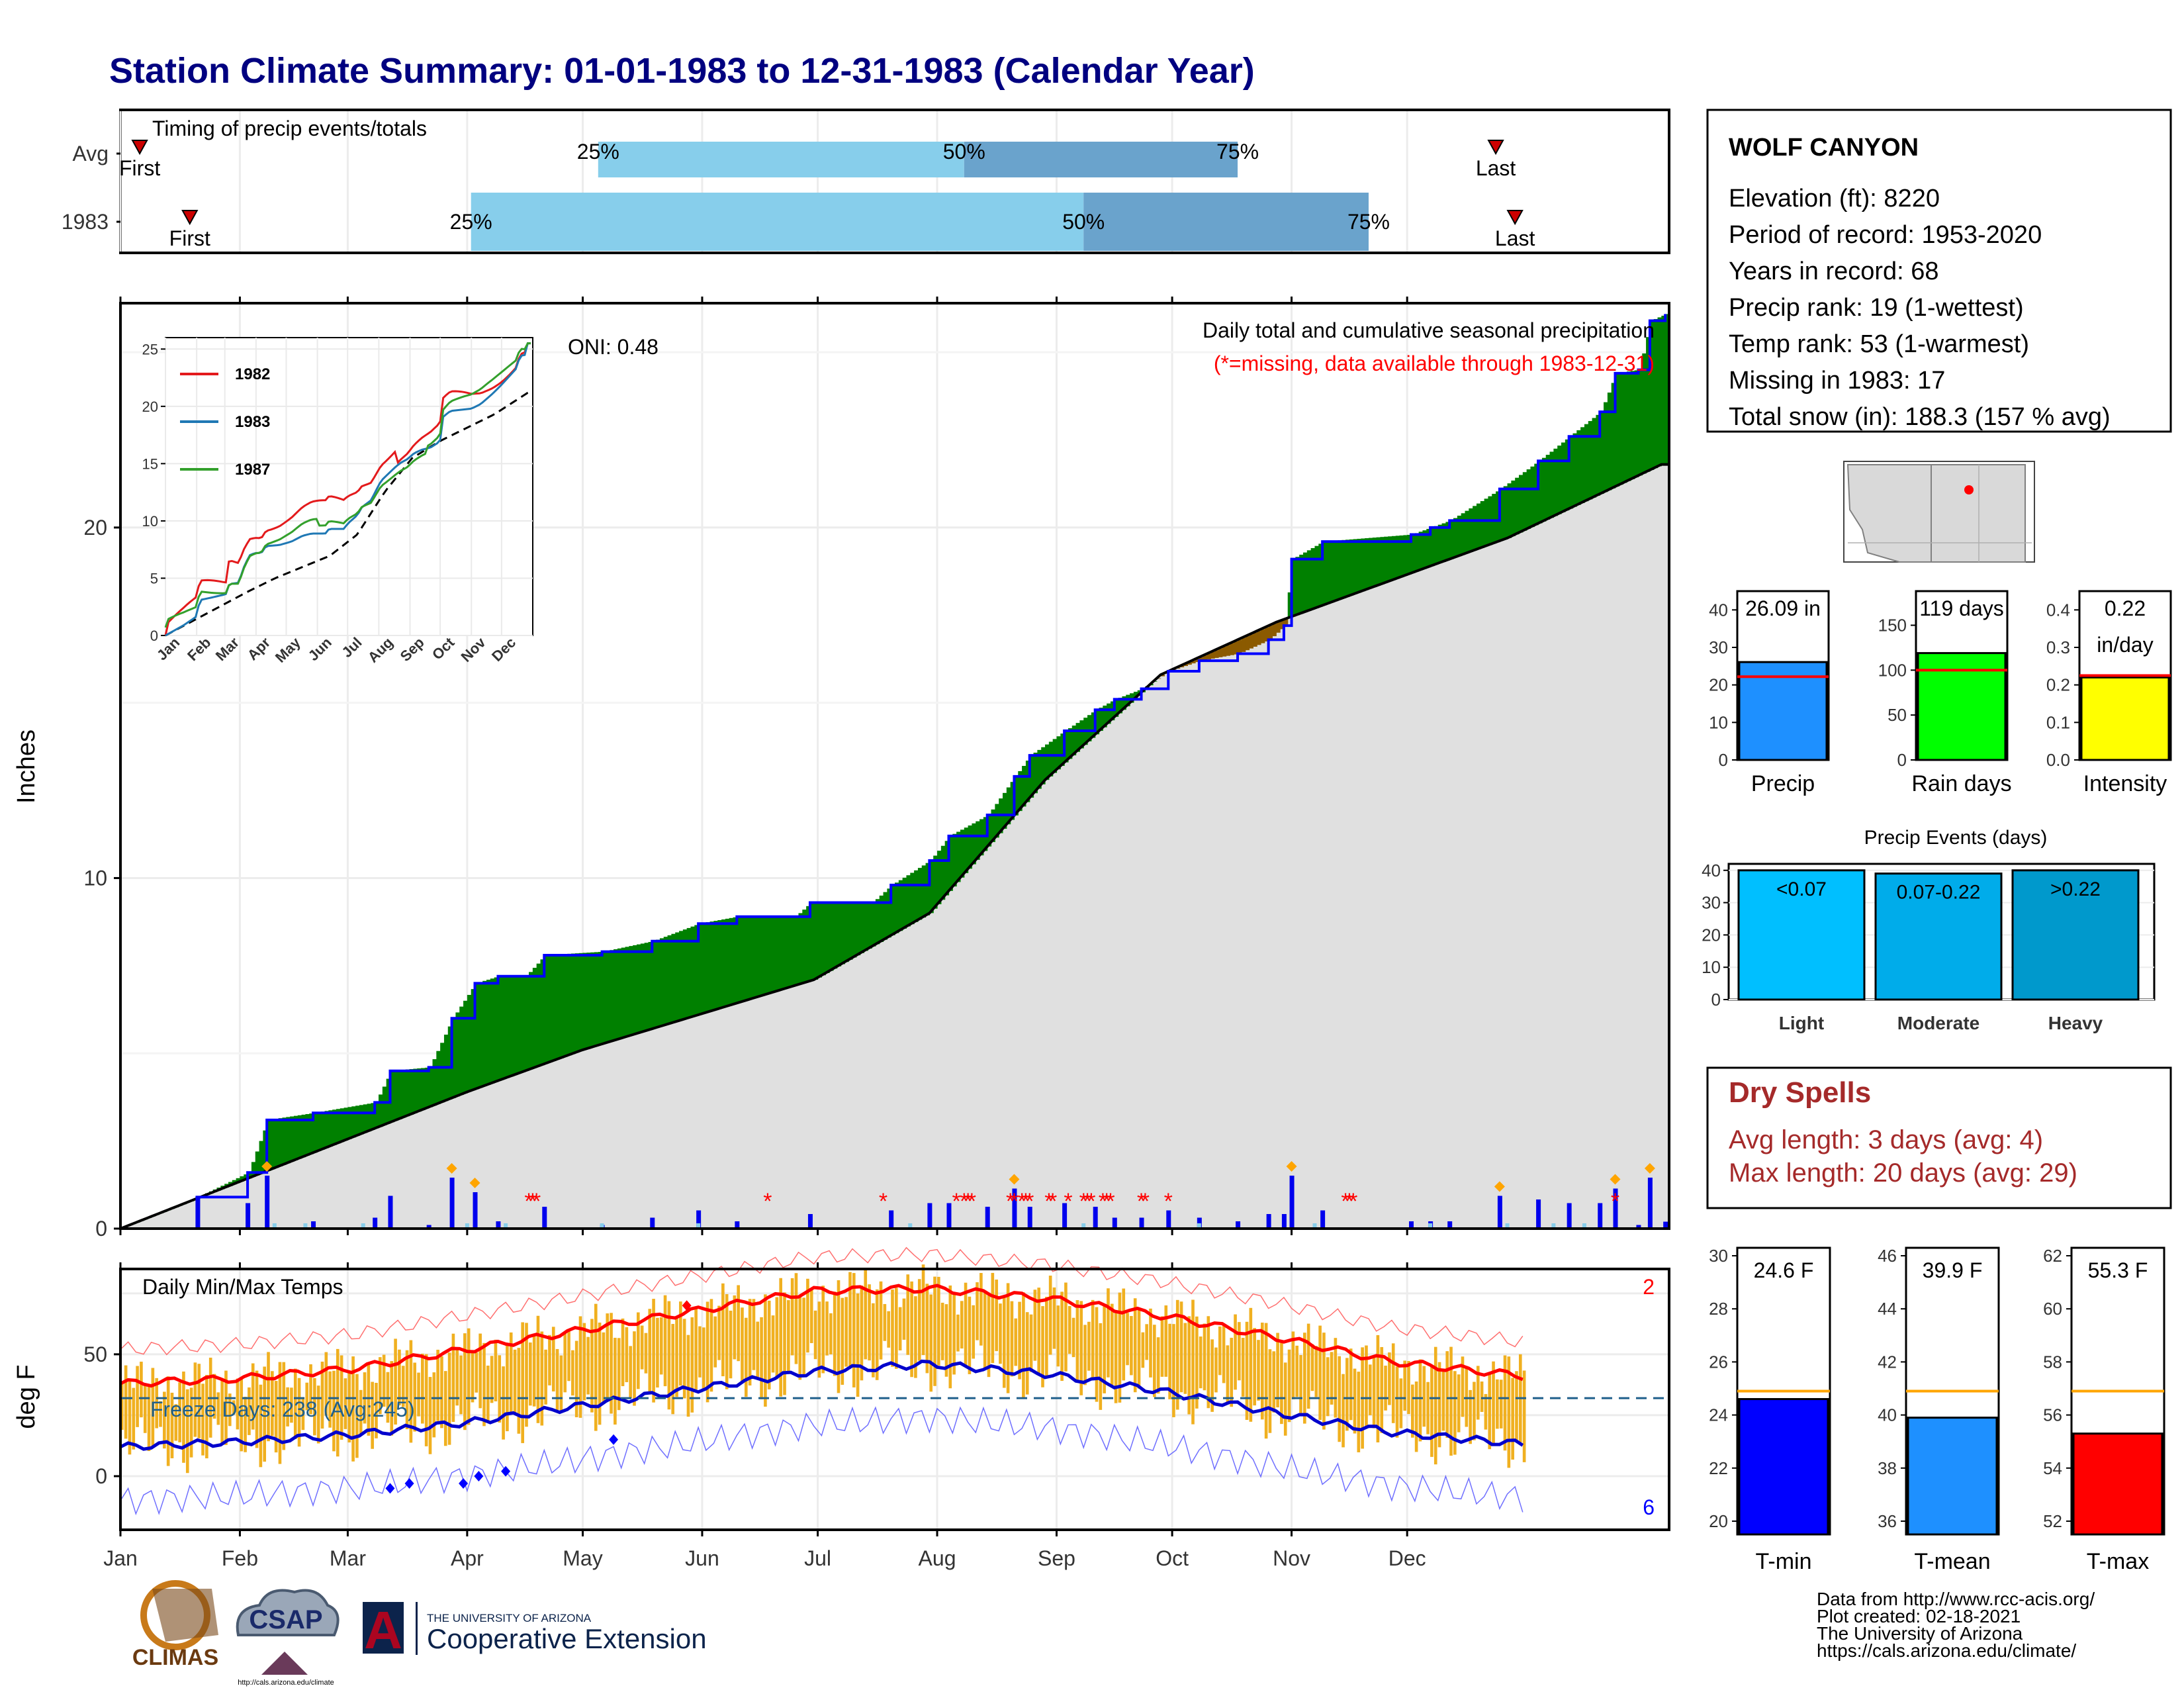 This screenshot has height=1688, width=2184. What do you see at coordinates (121, 1558) in the screenshot?
I see `month-label: Jan` at bounding box center [121, 1558].